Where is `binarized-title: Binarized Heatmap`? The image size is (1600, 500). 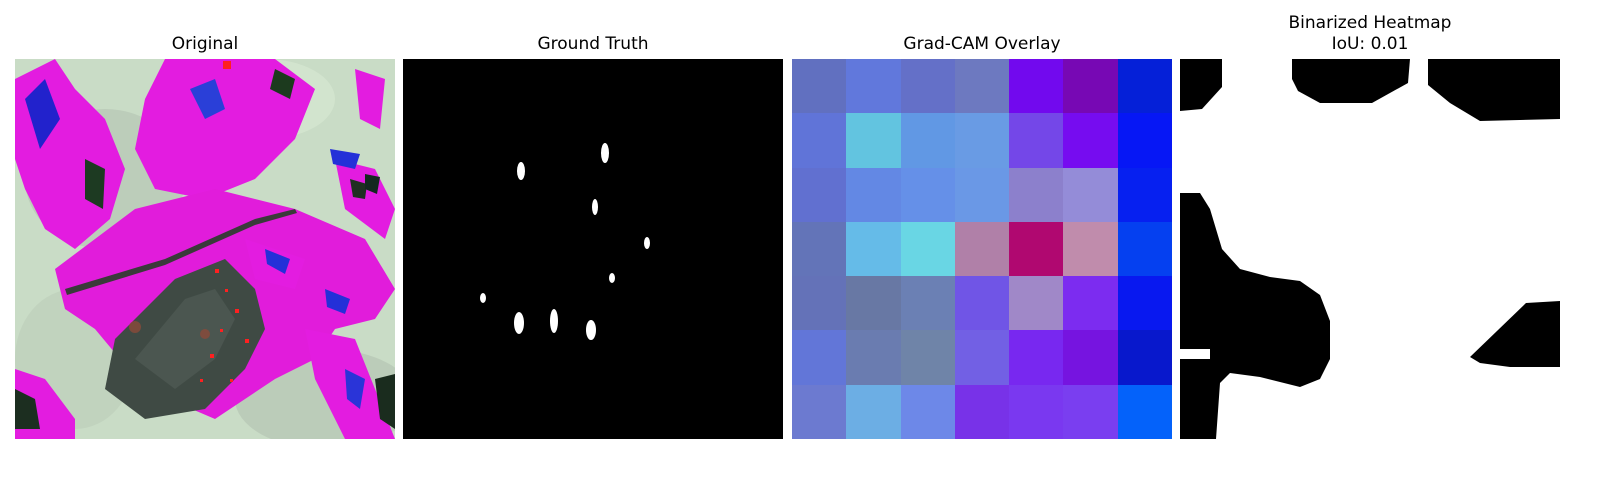 binarized-title: Binarized Heatmap is located at coordinates (1370, 23).